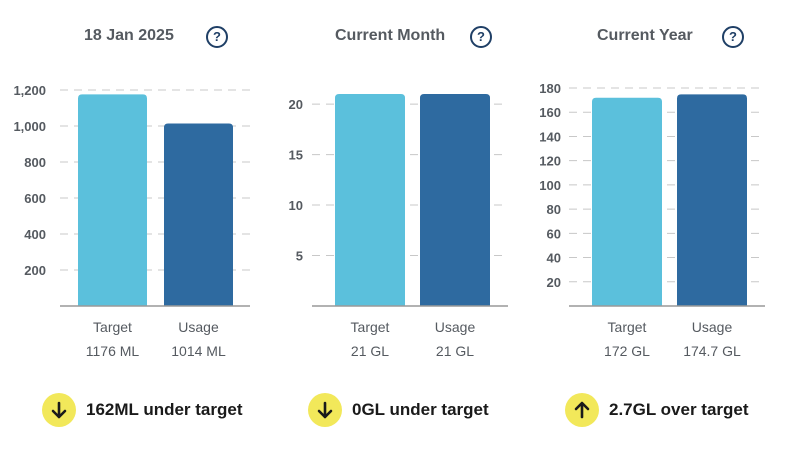  What do you see at coordinates (420, 409) in the screenshot?
I see `summary-text: 0GL under target` at bounding box center [420, 409].